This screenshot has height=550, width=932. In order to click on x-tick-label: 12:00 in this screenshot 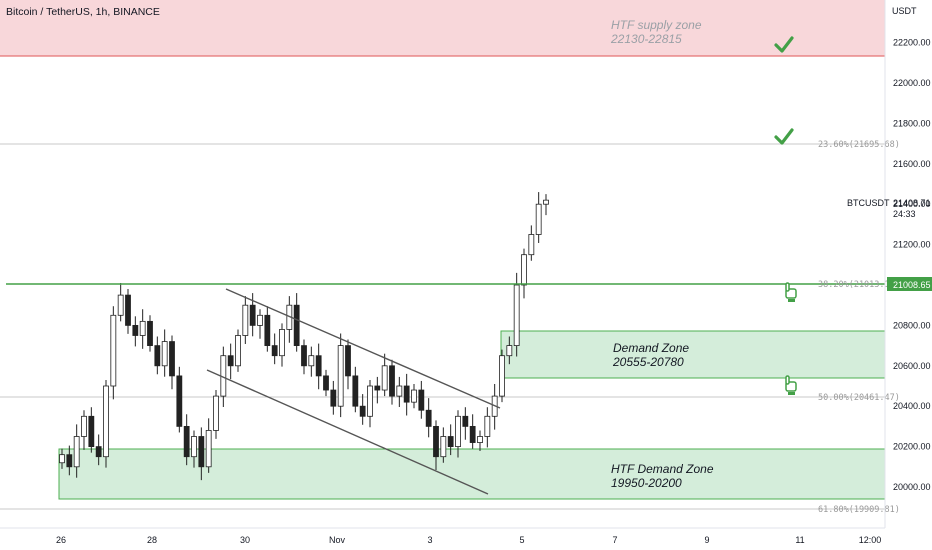, I will do `click(870, 540)`.